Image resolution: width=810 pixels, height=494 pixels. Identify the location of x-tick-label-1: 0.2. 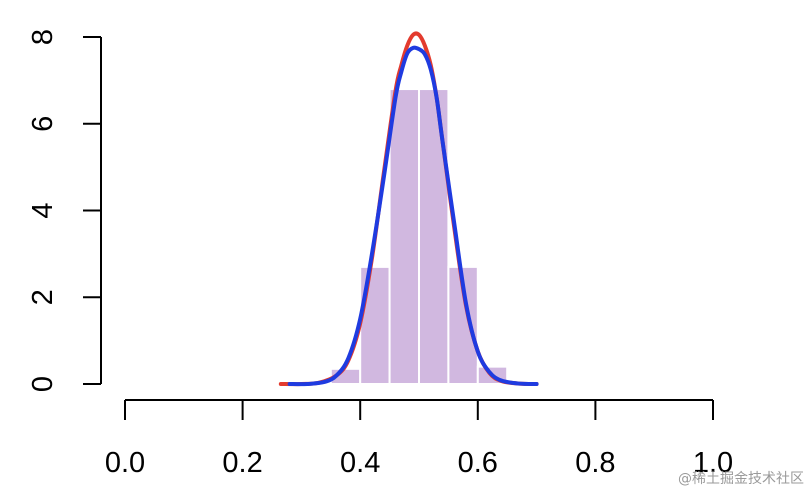
(242, 463).